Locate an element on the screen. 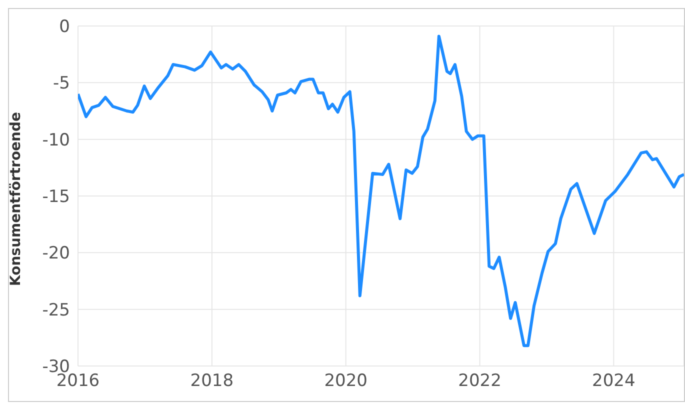 The image size is (685, 408). x-tick-label: 2022 is located at coordinates (480, 381).